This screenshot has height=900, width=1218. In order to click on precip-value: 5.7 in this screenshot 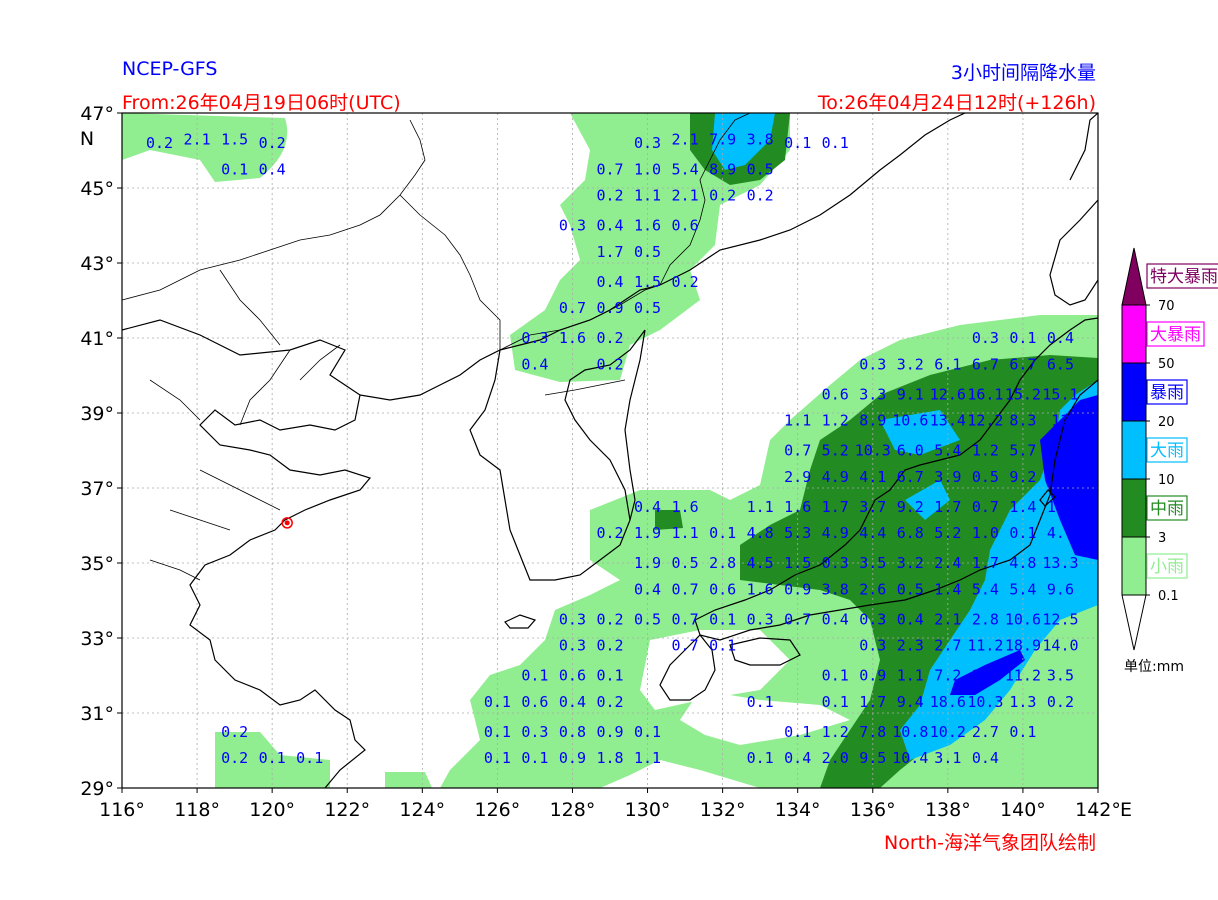, I will do `click(1022, 451)`.